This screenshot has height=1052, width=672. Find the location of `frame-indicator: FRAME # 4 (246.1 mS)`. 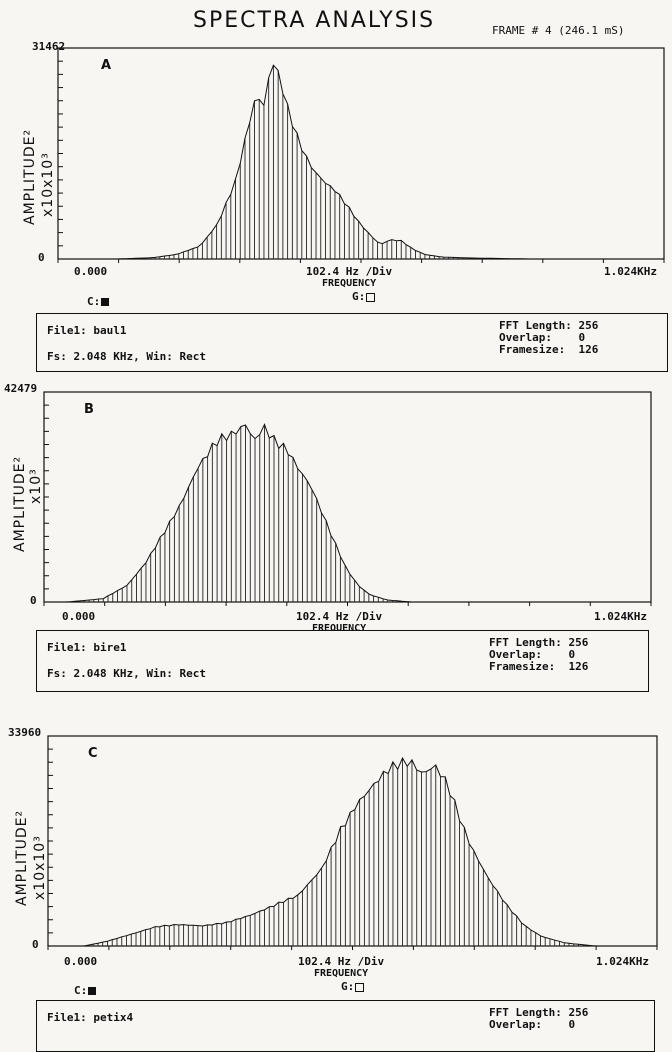

frame-indicator: FRAME # 4 (246.1 mS) is located at coordinates (558, 30).